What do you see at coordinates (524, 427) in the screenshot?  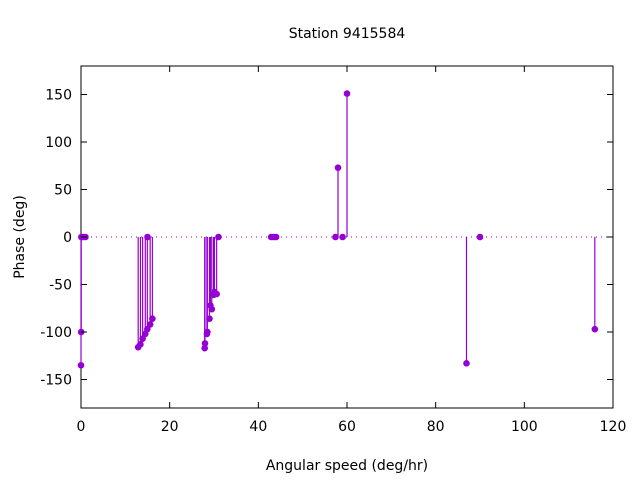 I see `x-tick-label: 100` at bounding box center [524, 427].